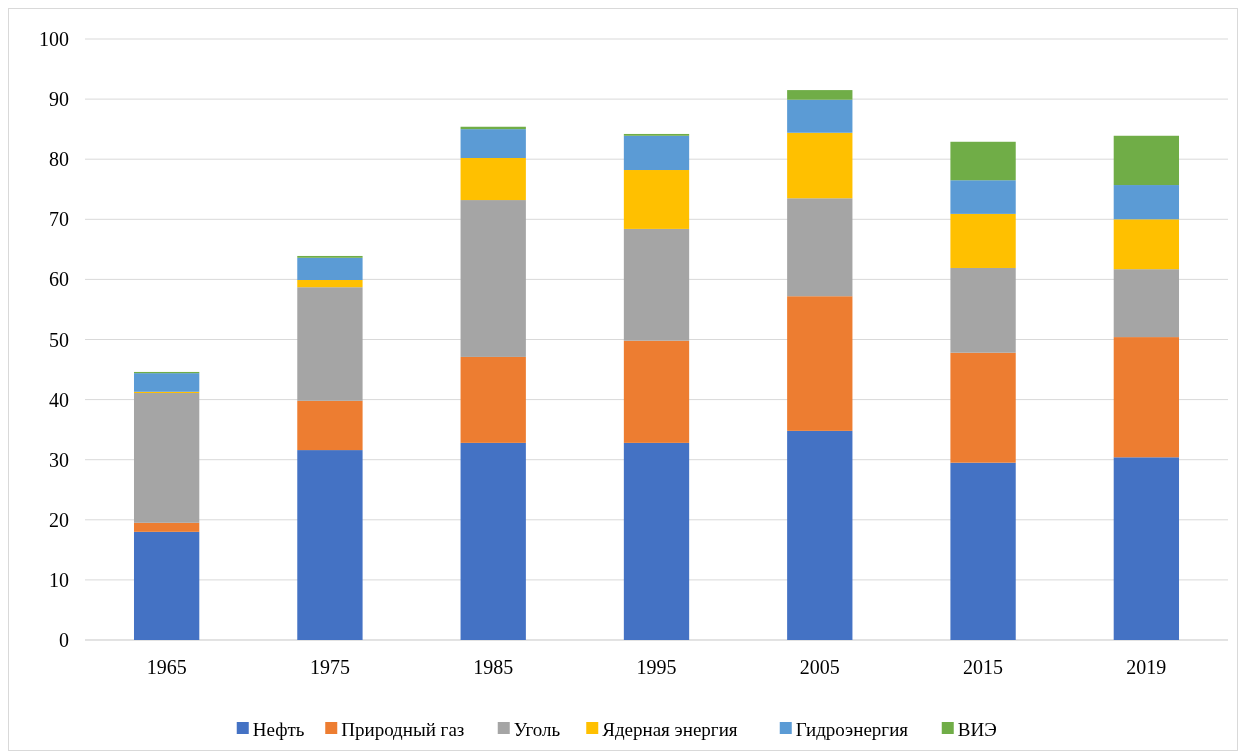 This screenshot has width=1238, height=751. What do you see at coordinates (1146, 667) in the screenshot?
I see `x-tick-label: 2019` at bounding box center [1146, 667].